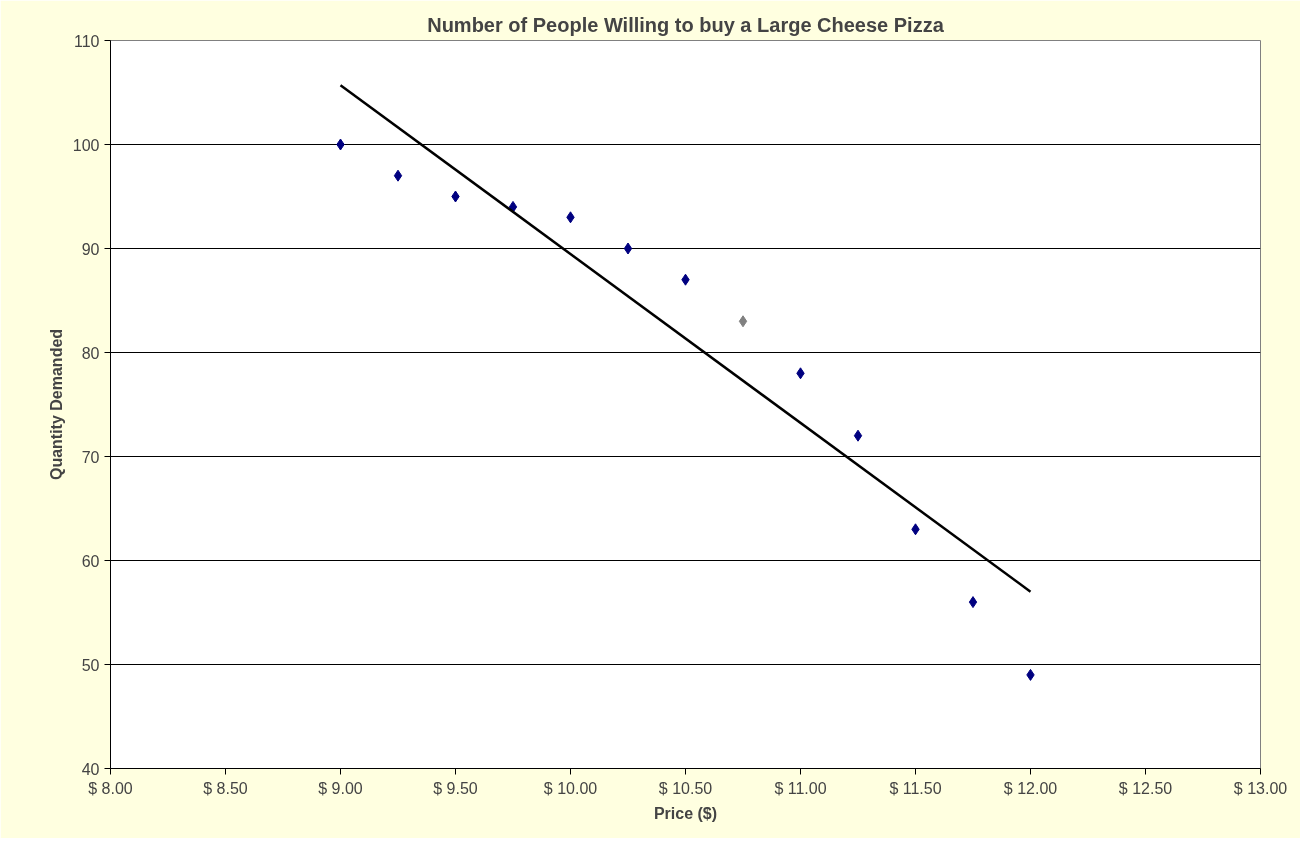 The image size is (1305, 843). Describe the element at coordinates (686, 24) in the screenshot. I see `chart-title: Number of People Willing to buy a Large Cheese Pizza` at that location.